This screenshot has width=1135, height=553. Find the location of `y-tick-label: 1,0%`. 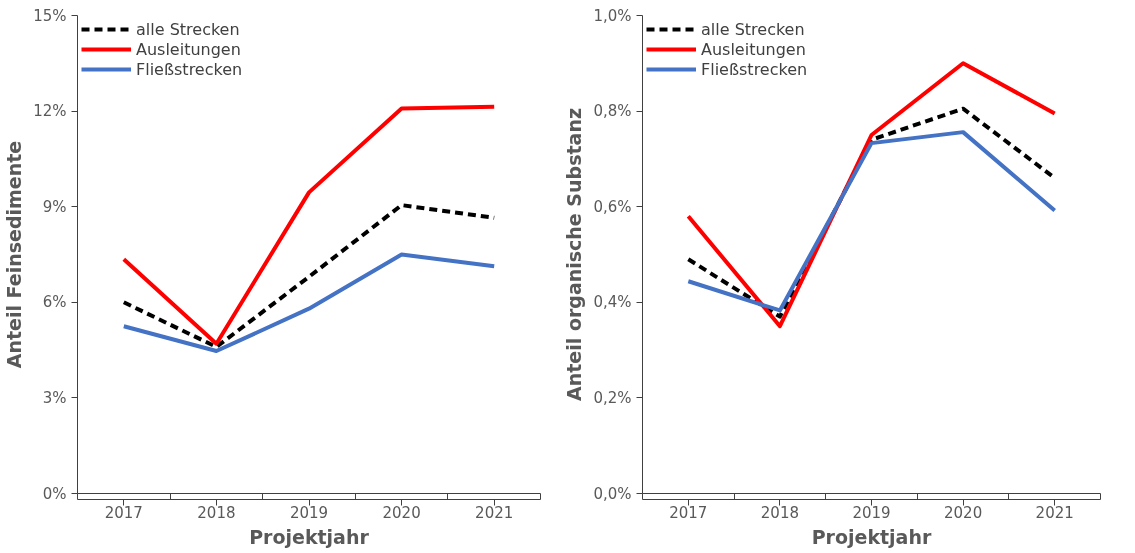

y-tick-label: 1,0% is located at coordinates (612, 15).